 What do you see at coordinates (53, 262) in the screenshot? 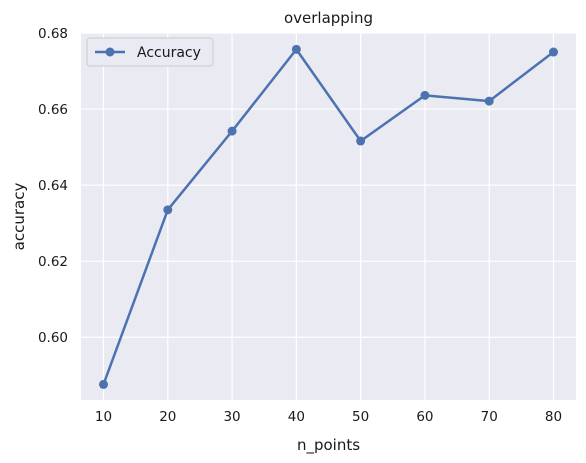
I see `y-tick-label: 0.62` at bounding box center [53, 262].